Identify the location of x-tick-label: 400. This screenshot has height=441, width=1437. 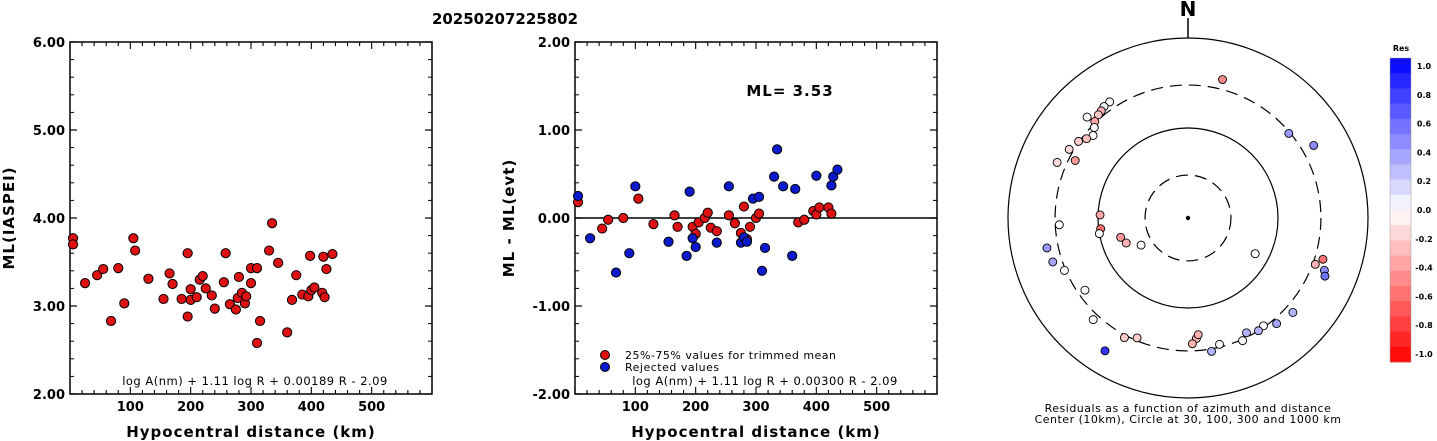
(816, 407).